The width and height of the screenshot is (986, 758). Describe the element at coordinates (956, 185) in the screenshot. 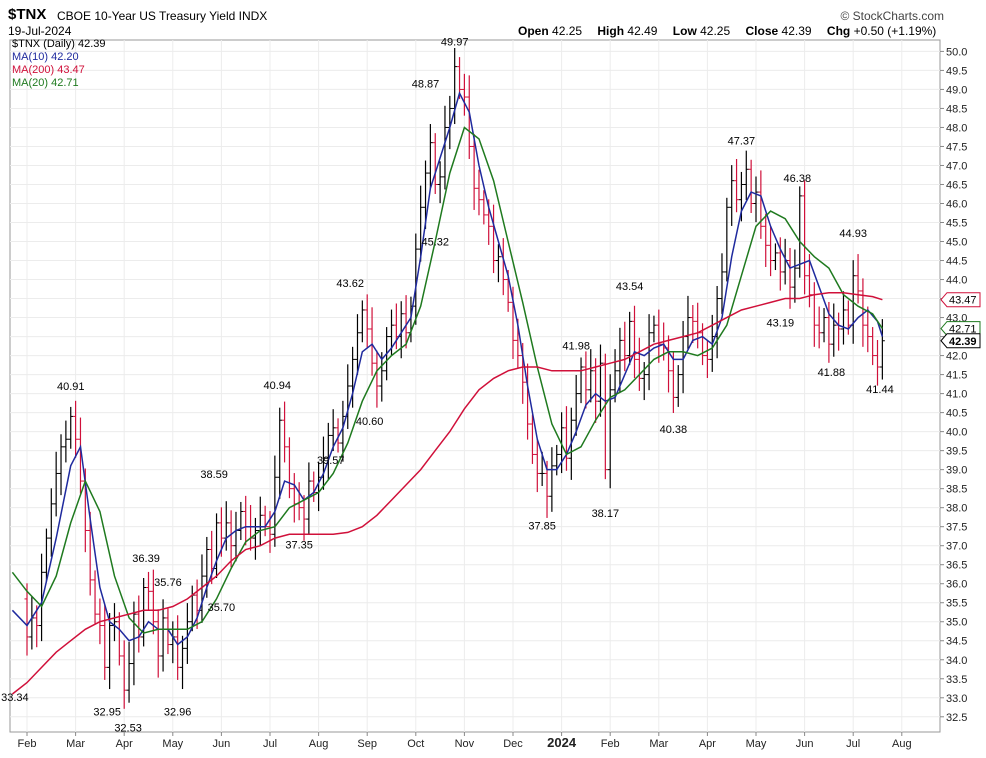

I see `y-tick-label: 46.5` at that location.